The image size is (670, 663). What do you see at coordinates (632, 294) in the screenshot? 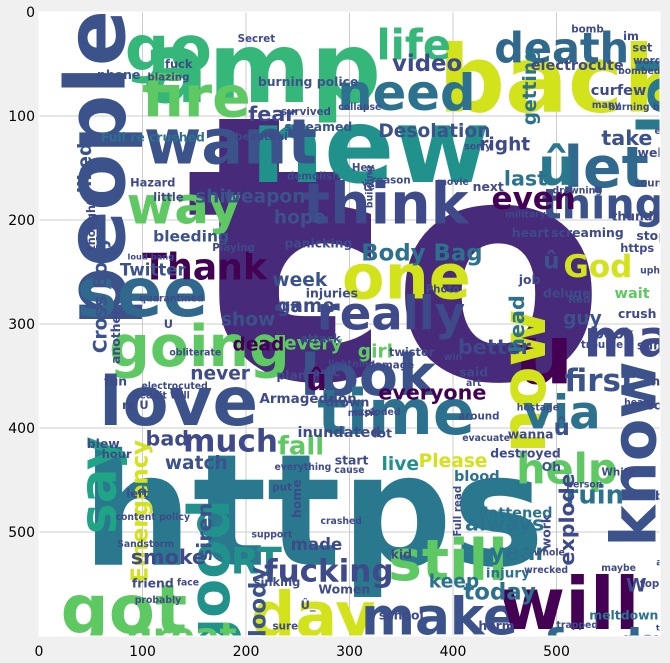
I see `cloud-word: wait` at bounding box center [632, 294].